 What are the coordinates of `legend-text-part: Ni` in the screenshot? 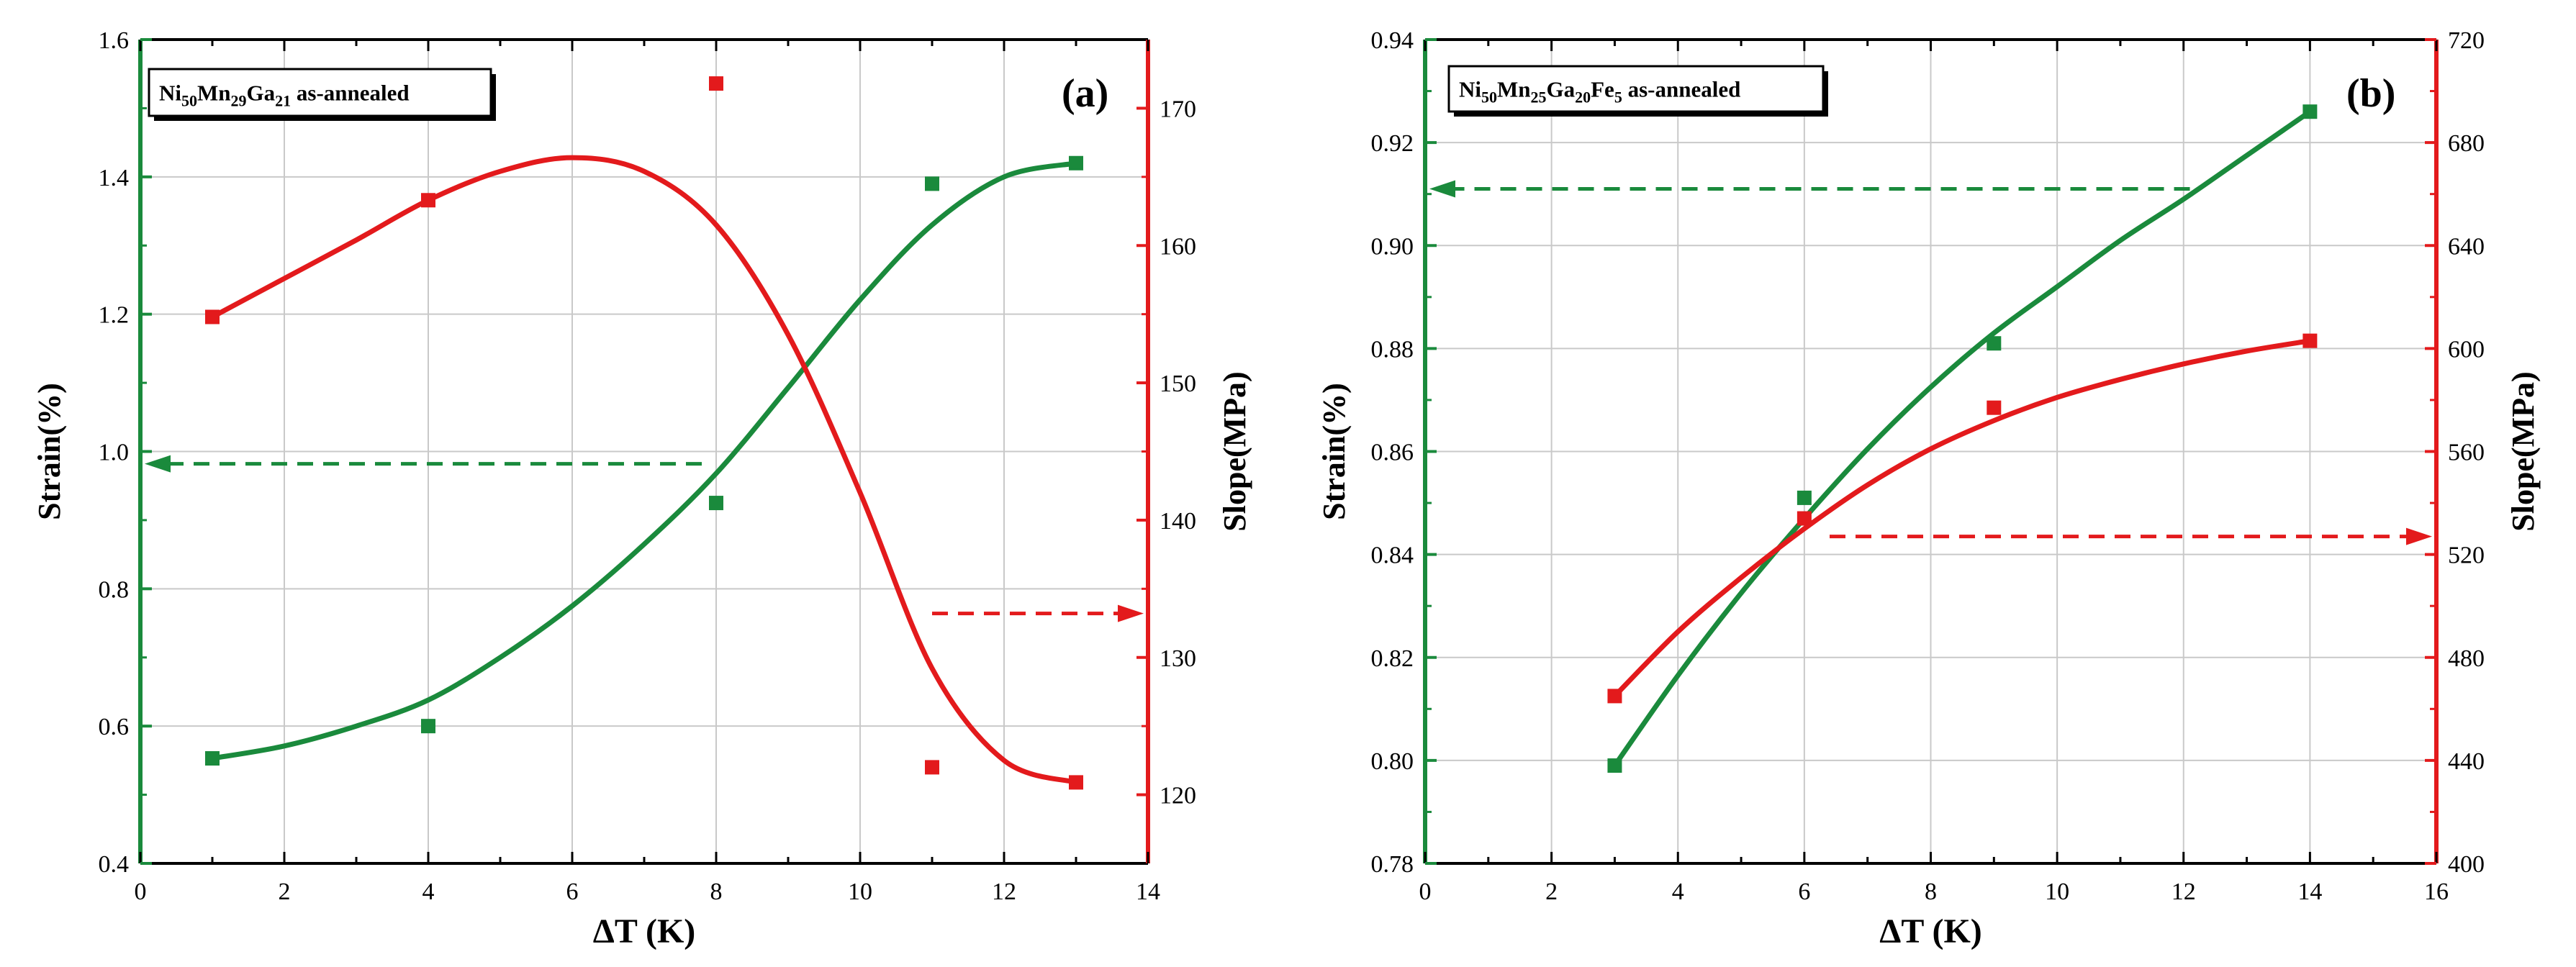 It's located at (170, 94).